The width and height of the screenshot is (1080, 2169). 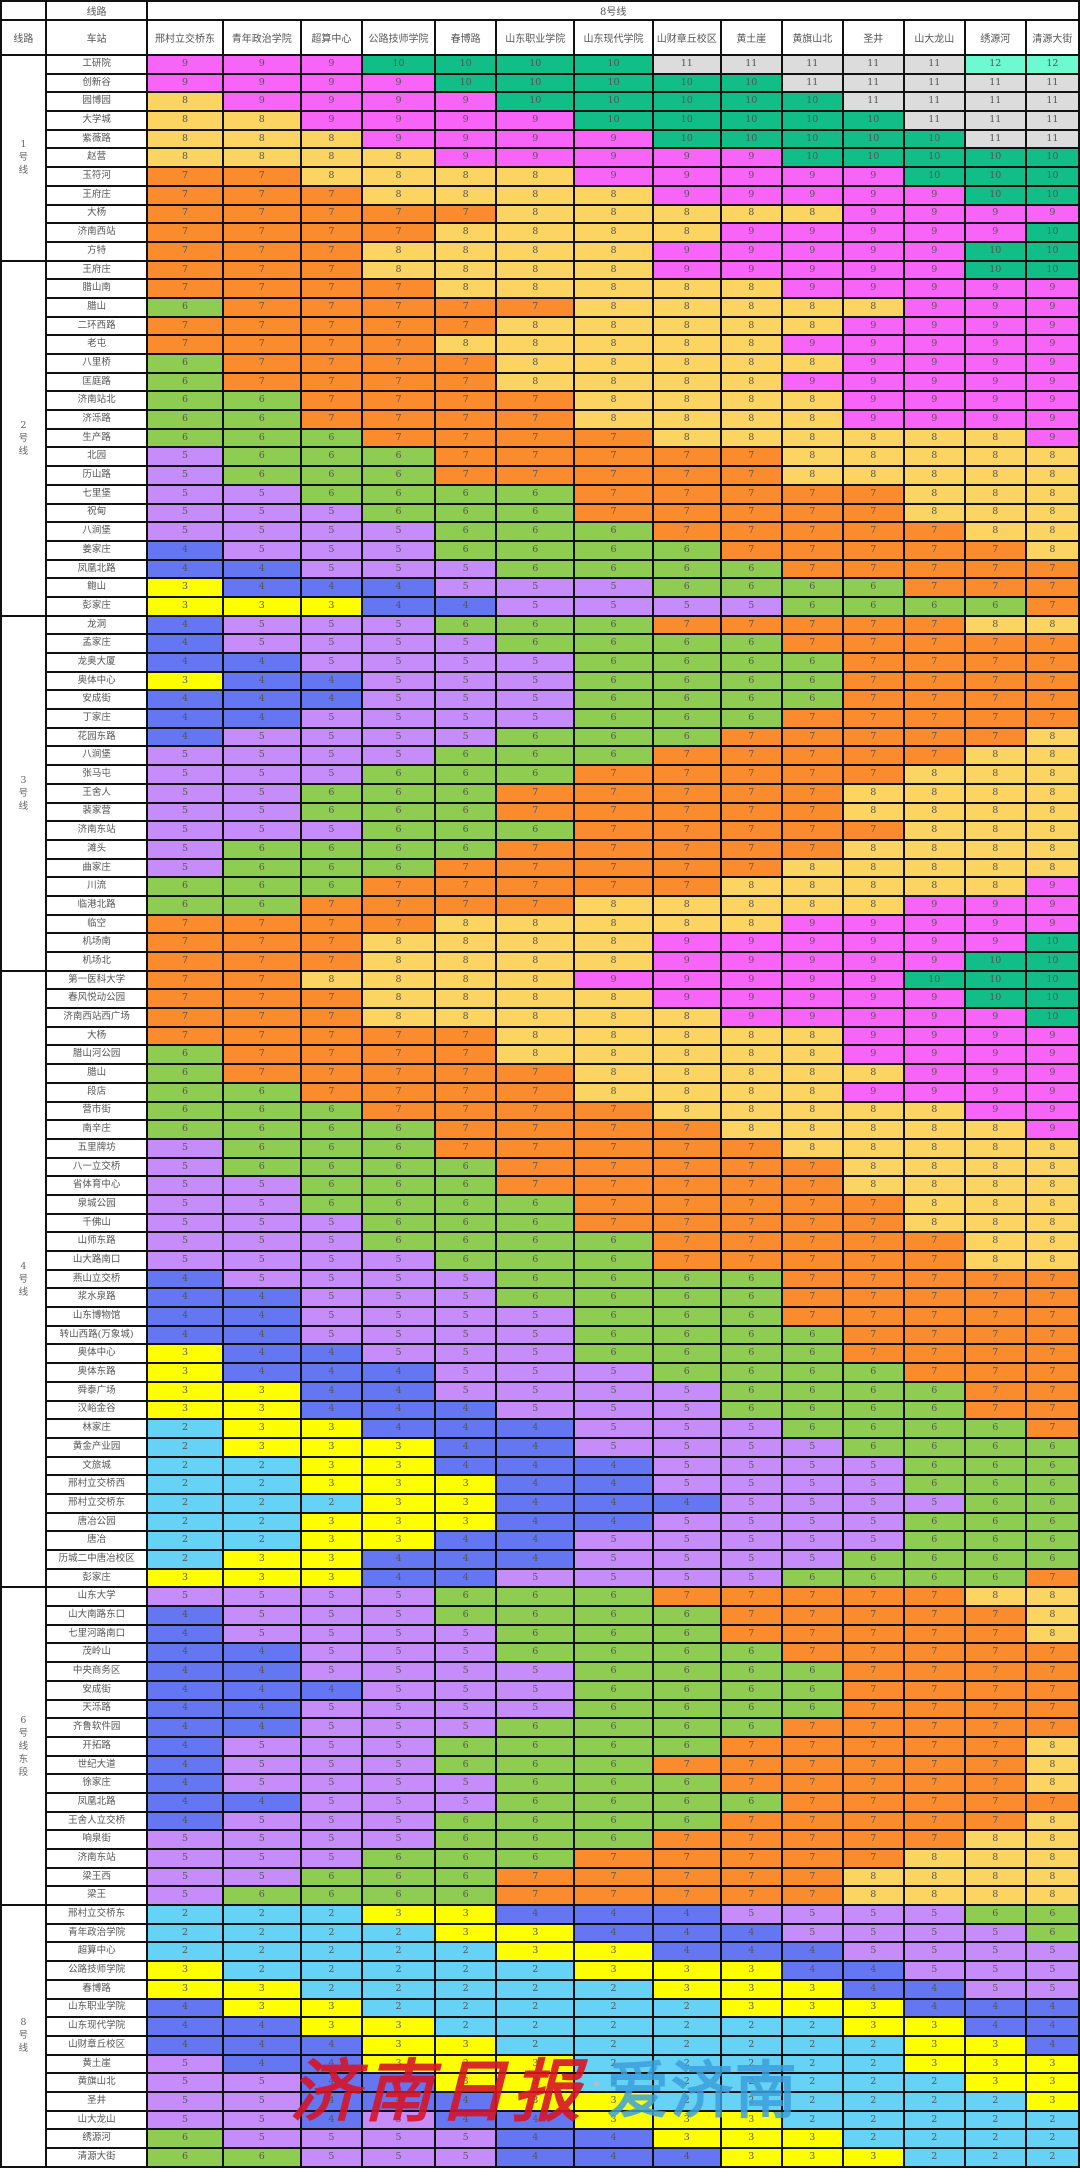 What do you see at coordinates (96, 382) in the screenshot?
I see `station-name: 匡庭路` at bounding box center [96, 382].